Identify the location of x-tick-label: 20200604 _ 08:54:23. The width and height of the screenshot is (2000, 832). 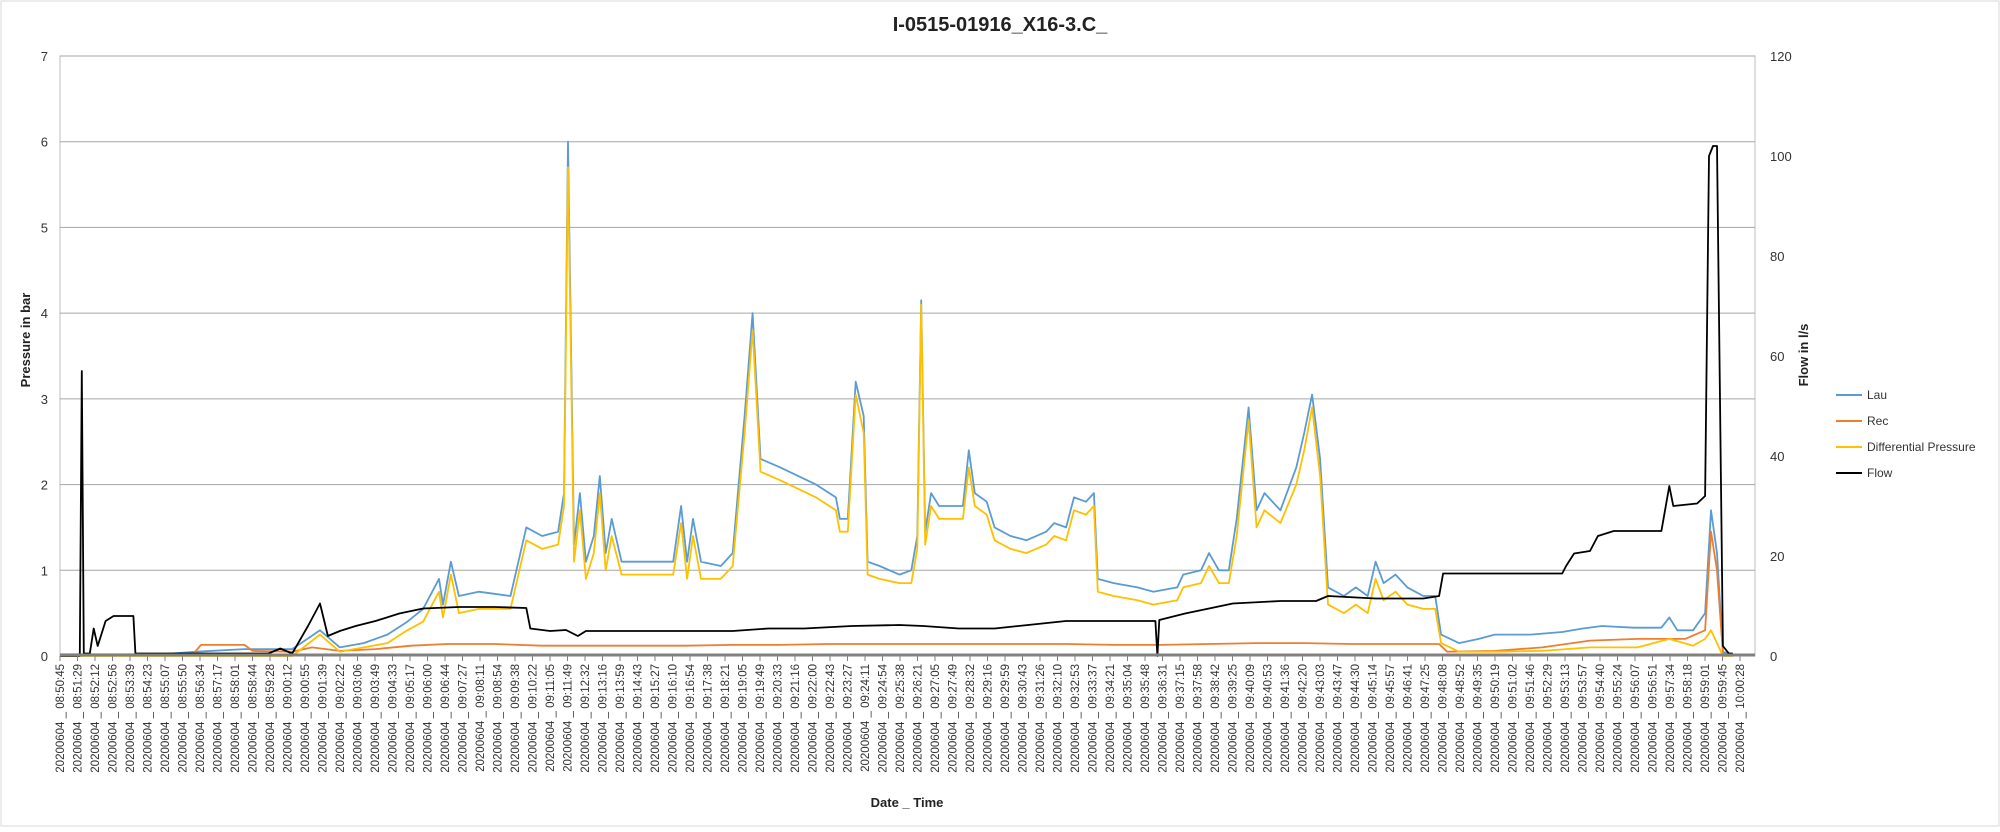
(149, 718).